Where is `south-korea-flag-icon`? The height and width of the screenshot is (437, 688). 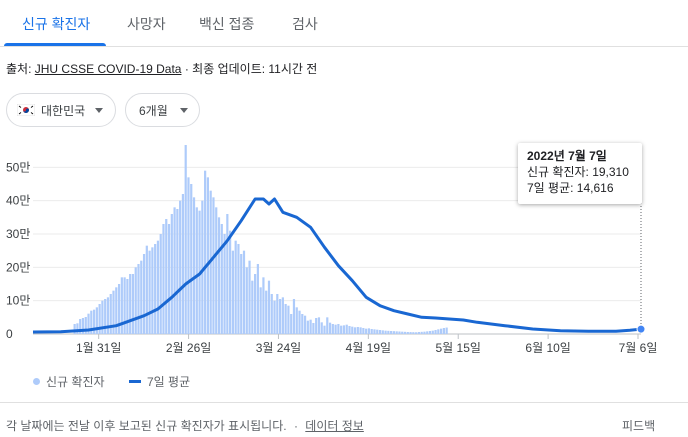
south-korea-flag-icon is located at coordinates (26, 110).